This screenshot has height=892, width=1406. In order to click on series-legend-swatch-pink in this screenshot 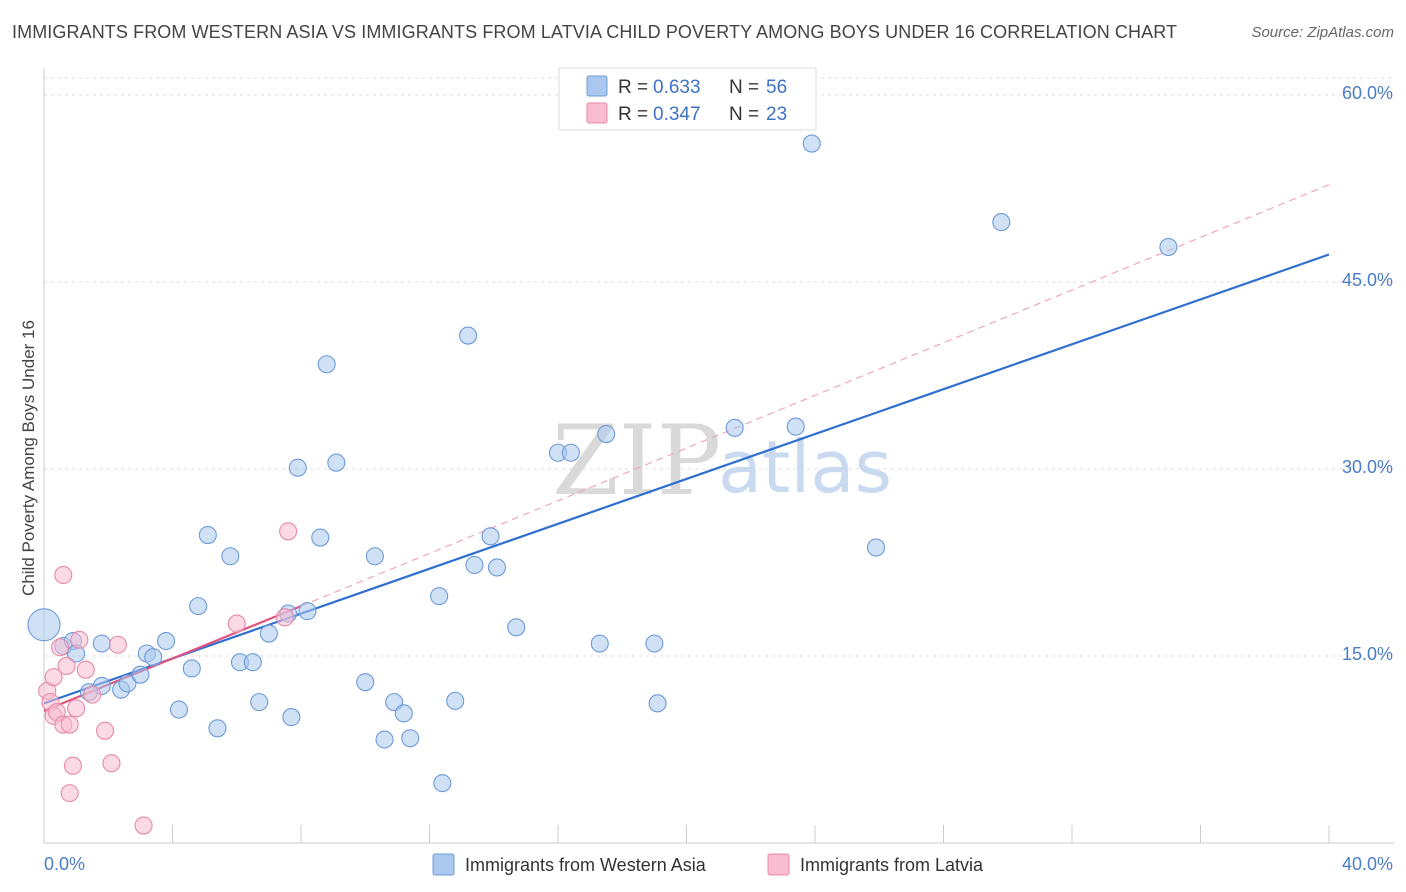, I will do `click(778, 864)`.